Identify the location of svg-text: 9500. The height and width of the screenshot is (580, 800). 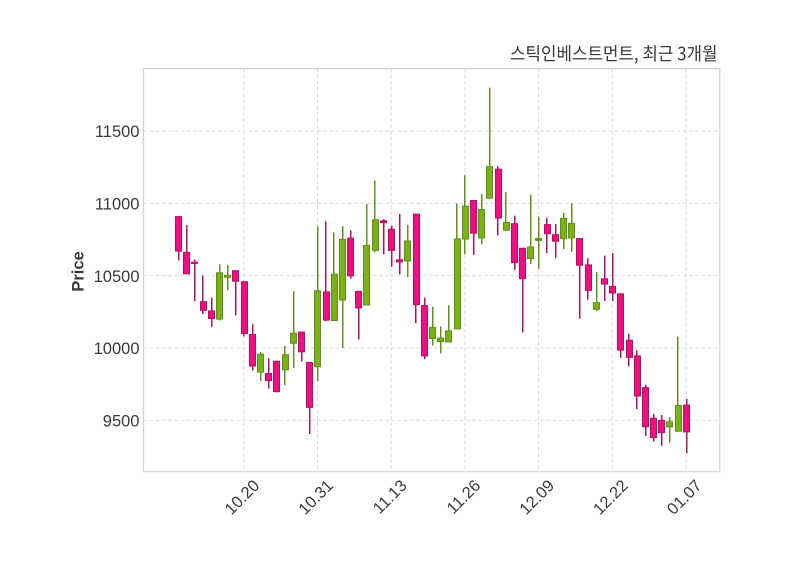
(121, 421).